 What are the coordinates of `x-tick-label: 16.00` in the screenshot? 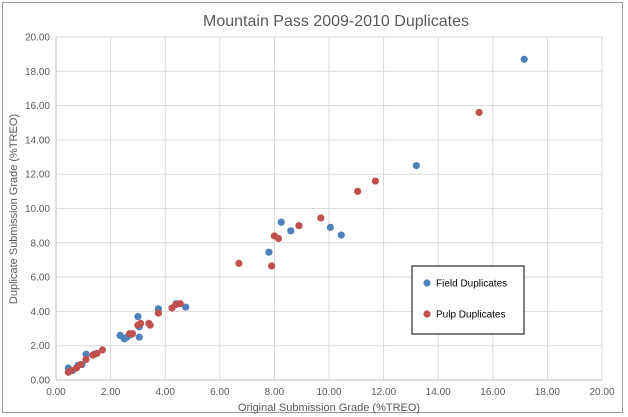 It's located at (492, 392).